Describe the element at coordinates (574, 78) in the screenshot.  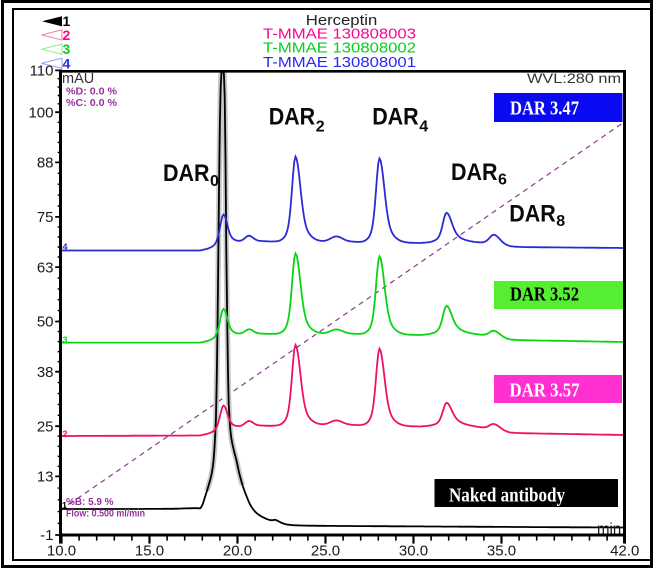
I see `svg-text: WVL:280 nm` at that location.